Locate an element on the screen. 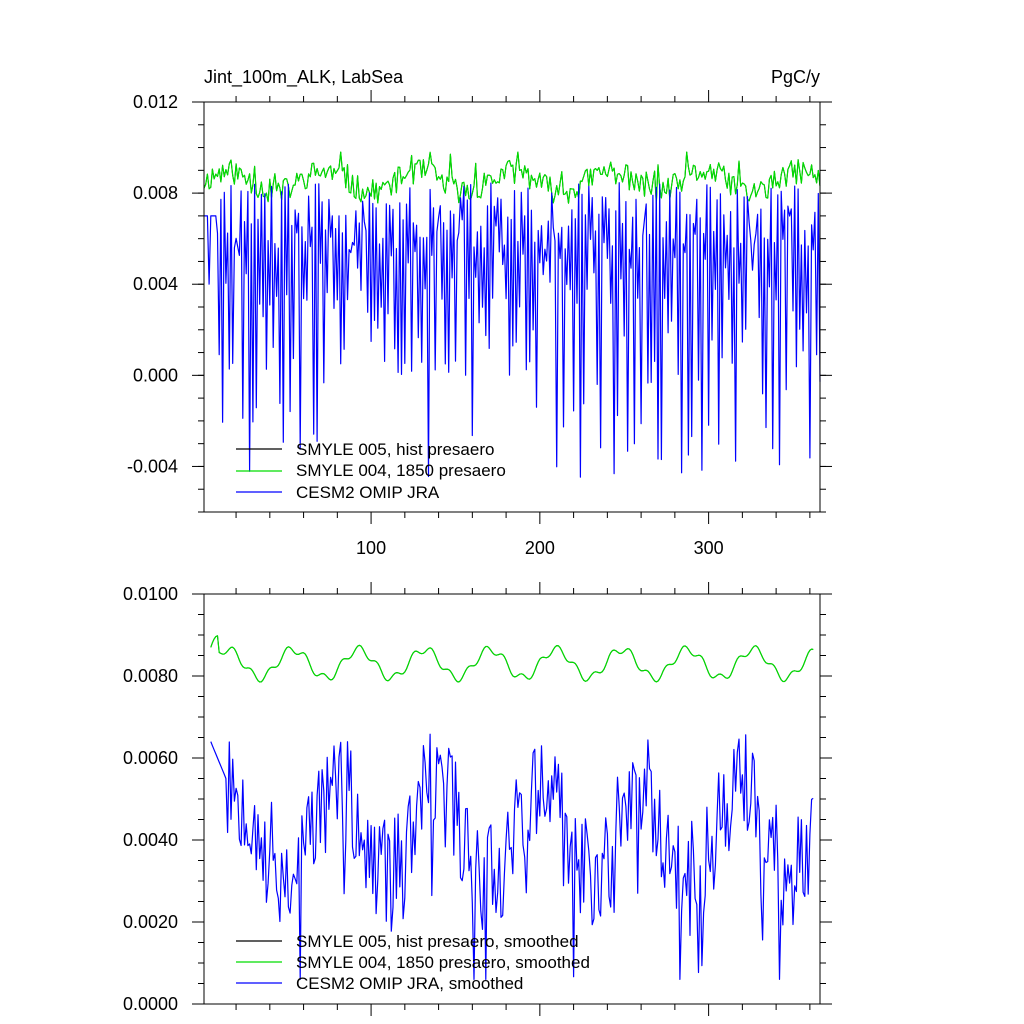 This screenshot has height=1024, width=1024. x-tick-label: 200 is located at coordinates (540, 548).